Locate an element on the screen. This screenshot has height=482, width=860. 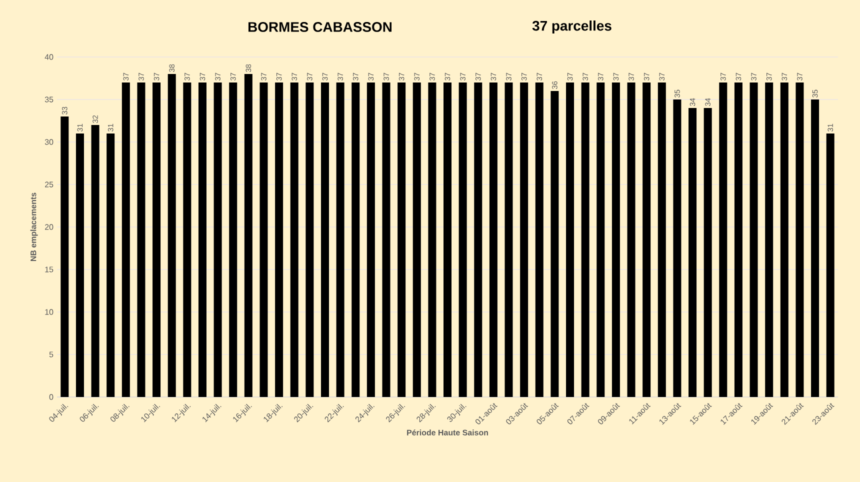
chart-subtitle: 37 parcelles is located at coordinates (572, 27).